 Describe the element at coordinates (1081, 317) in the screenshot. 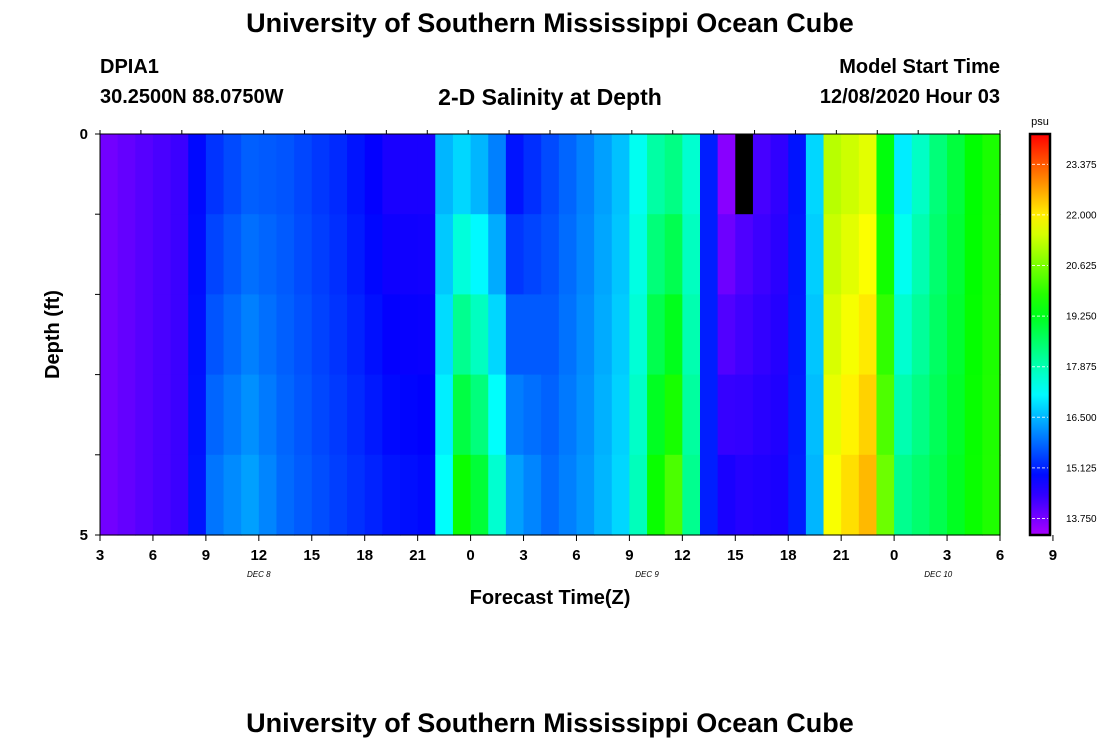

I see `colorbar-tick-label: 19.250` at that location.